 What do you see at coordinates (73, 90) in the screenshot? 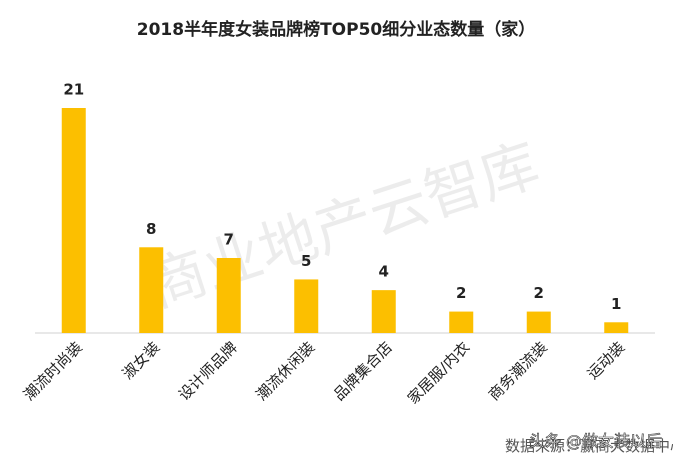
I see `data-label: 21` at bounding box center [73, 90].